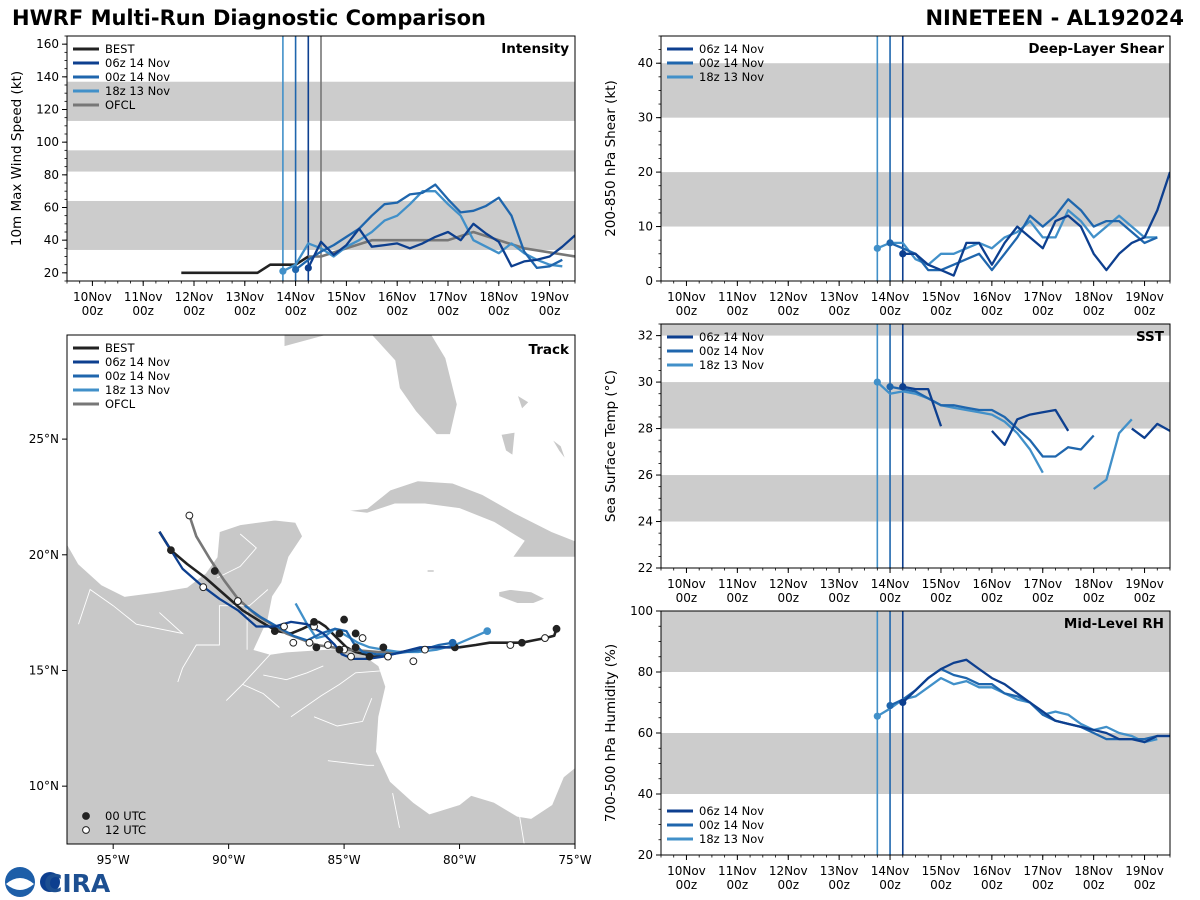 Image resolution: width=1200 pixels, height=900 pixels. Describe the element at coordinates (645, 172) in the screenshot. I see `shear-y-tick-label: 20` at that location.